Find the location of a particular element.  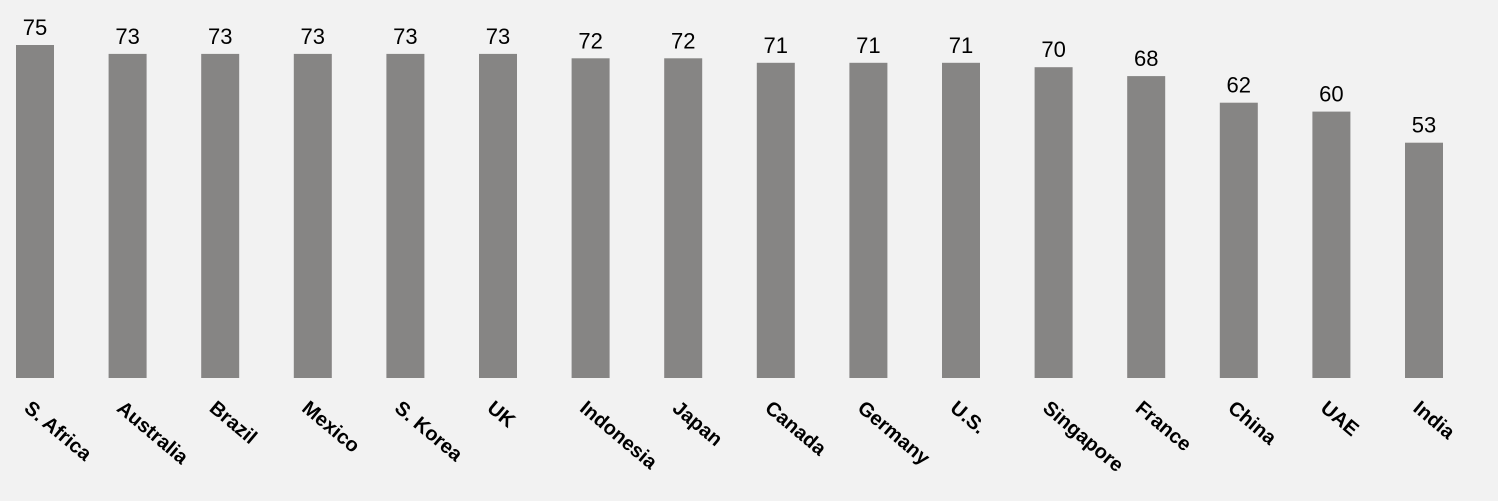

x-tick-label: UAE is located at coordinates (1339, 419).